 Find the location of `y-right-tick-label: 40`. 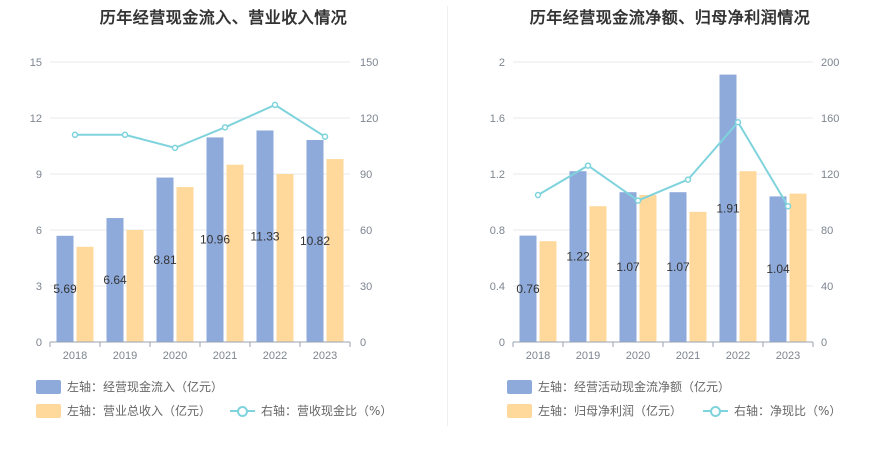

y-right-tick-label: 40 is located at coordinates (827, 287).